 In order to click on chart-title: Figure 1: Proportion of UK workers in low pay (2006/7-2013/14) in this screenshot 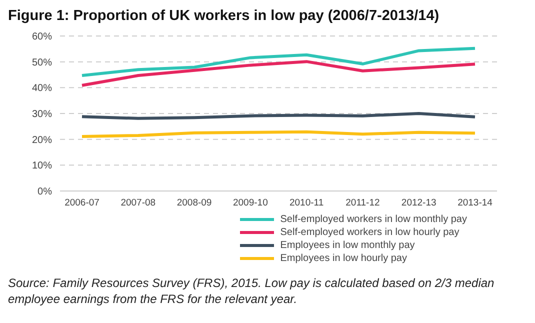, I will do `click(224, 16)`.